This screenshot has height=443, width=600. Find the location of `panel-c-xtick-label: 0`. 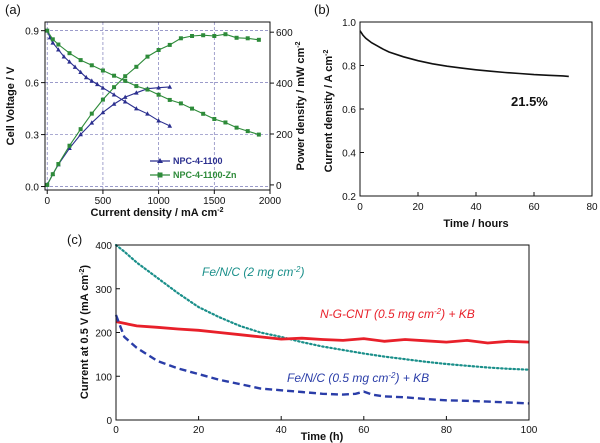

panel-c-xtick-label: 0 is located at coordinates (116, 430).